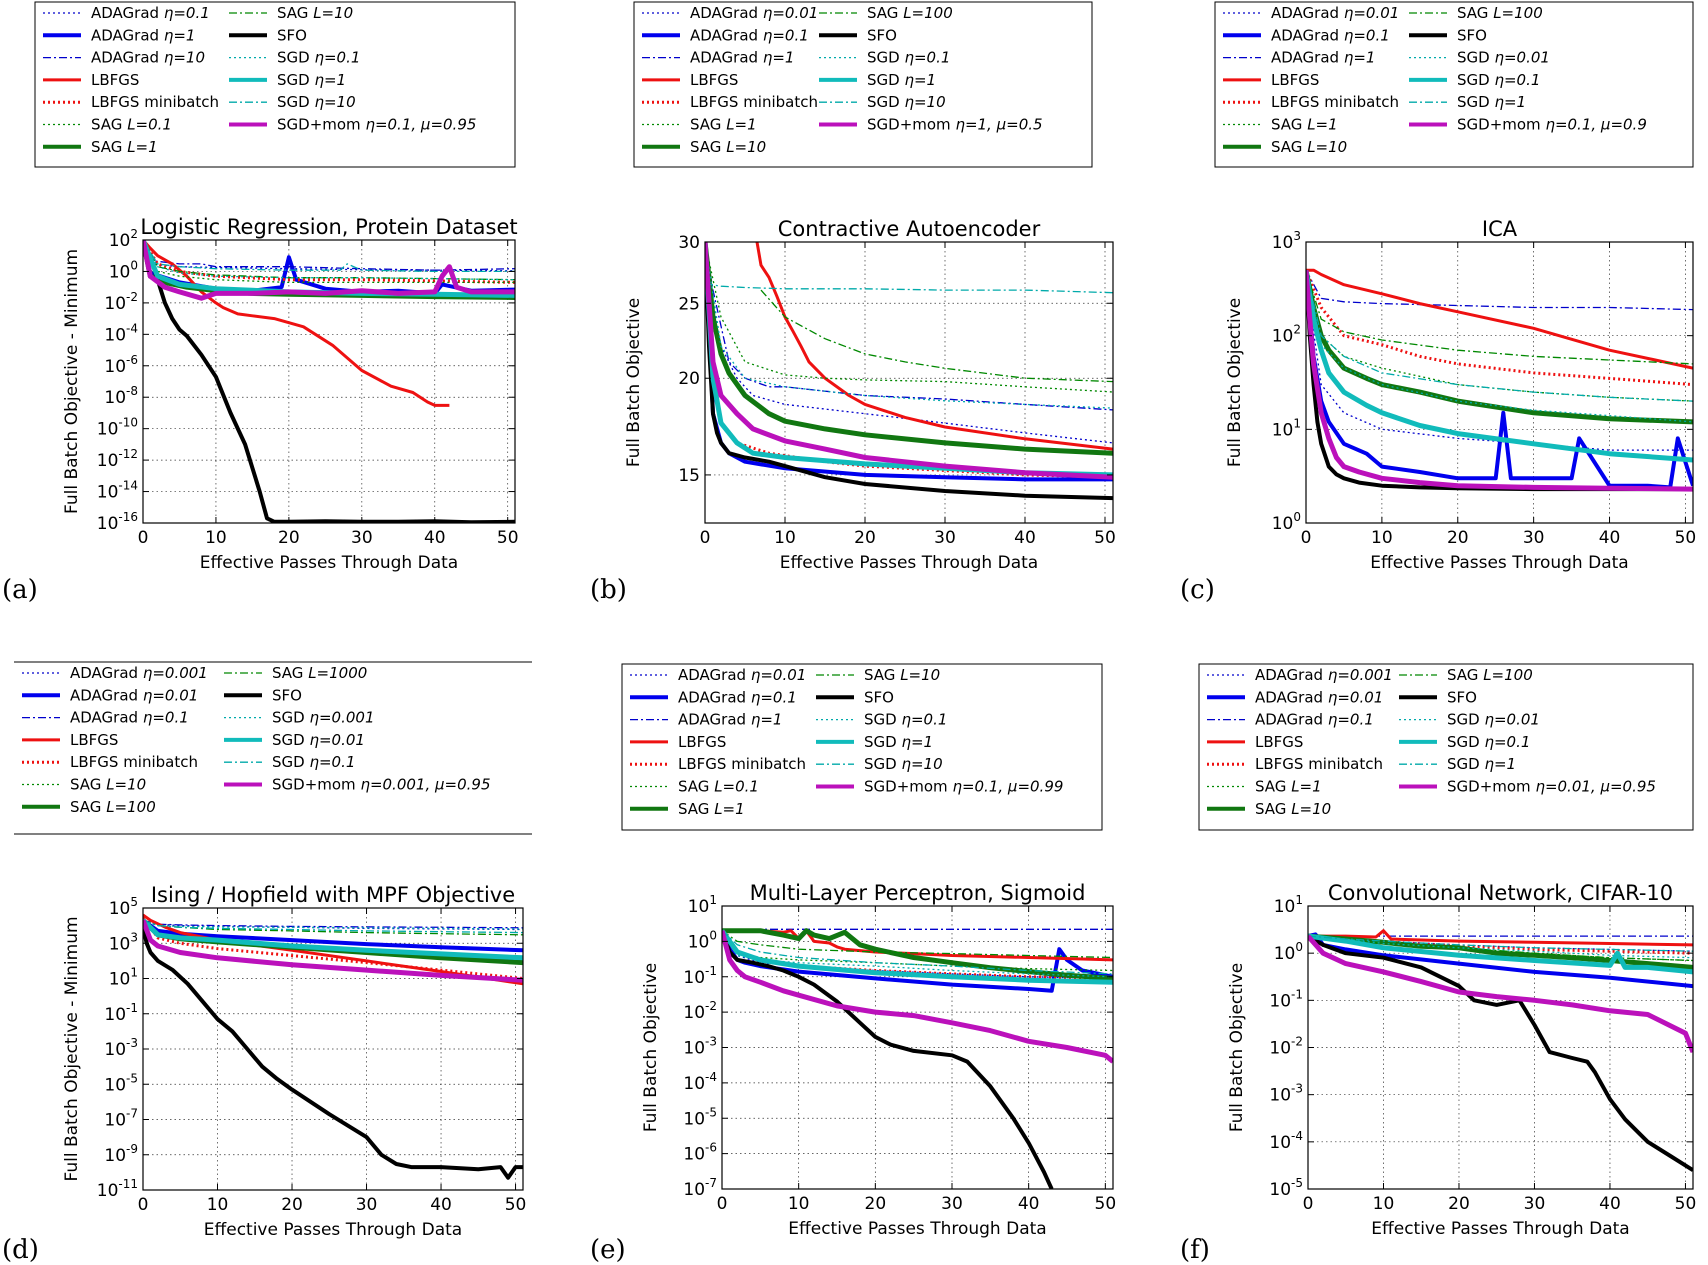  What do you see at coordinates (121, 1048) in the screenshot?
I see `y-tick-label: 10⁻³` at bounding box center [121, 1048].